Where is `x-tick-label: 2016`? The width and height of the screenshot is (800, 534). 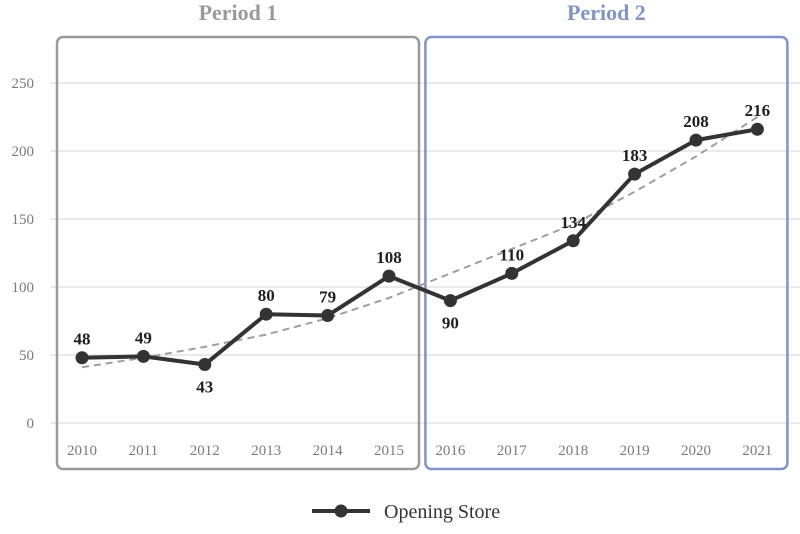 x-tick-label: 2016 is located at coordinates (450, 451).